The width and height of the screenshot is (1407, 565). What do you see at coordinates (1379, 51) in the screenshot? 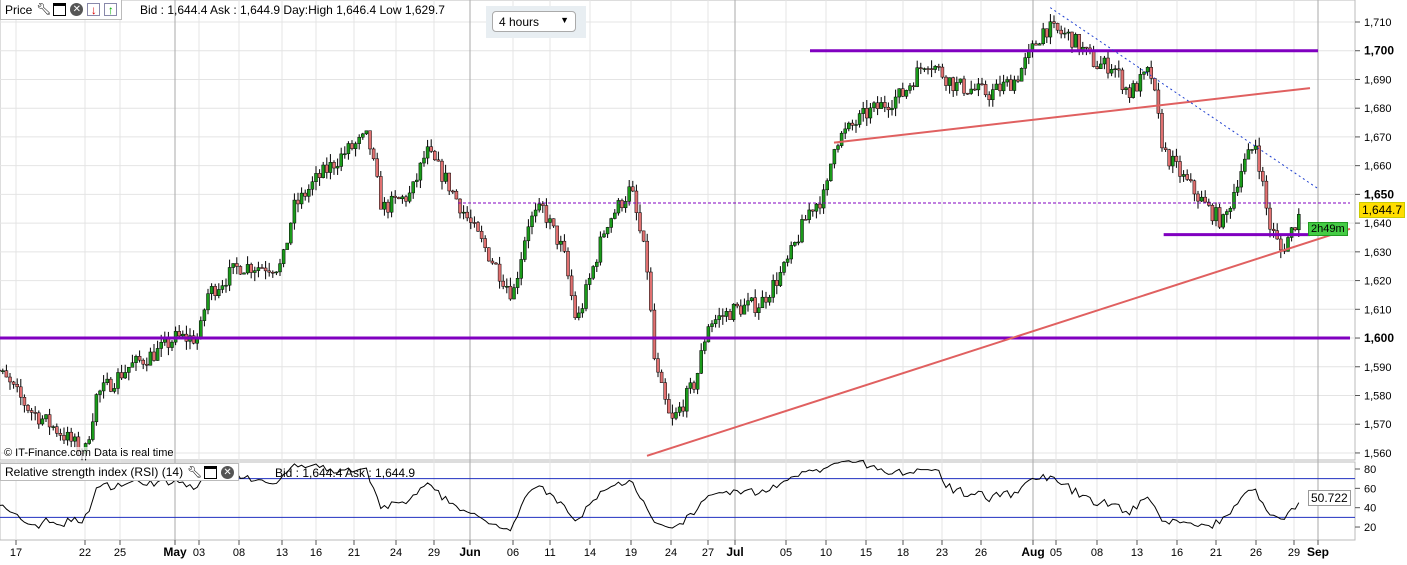
I see `y-tick-label: 1,700` at bounding box center [1379, 51].